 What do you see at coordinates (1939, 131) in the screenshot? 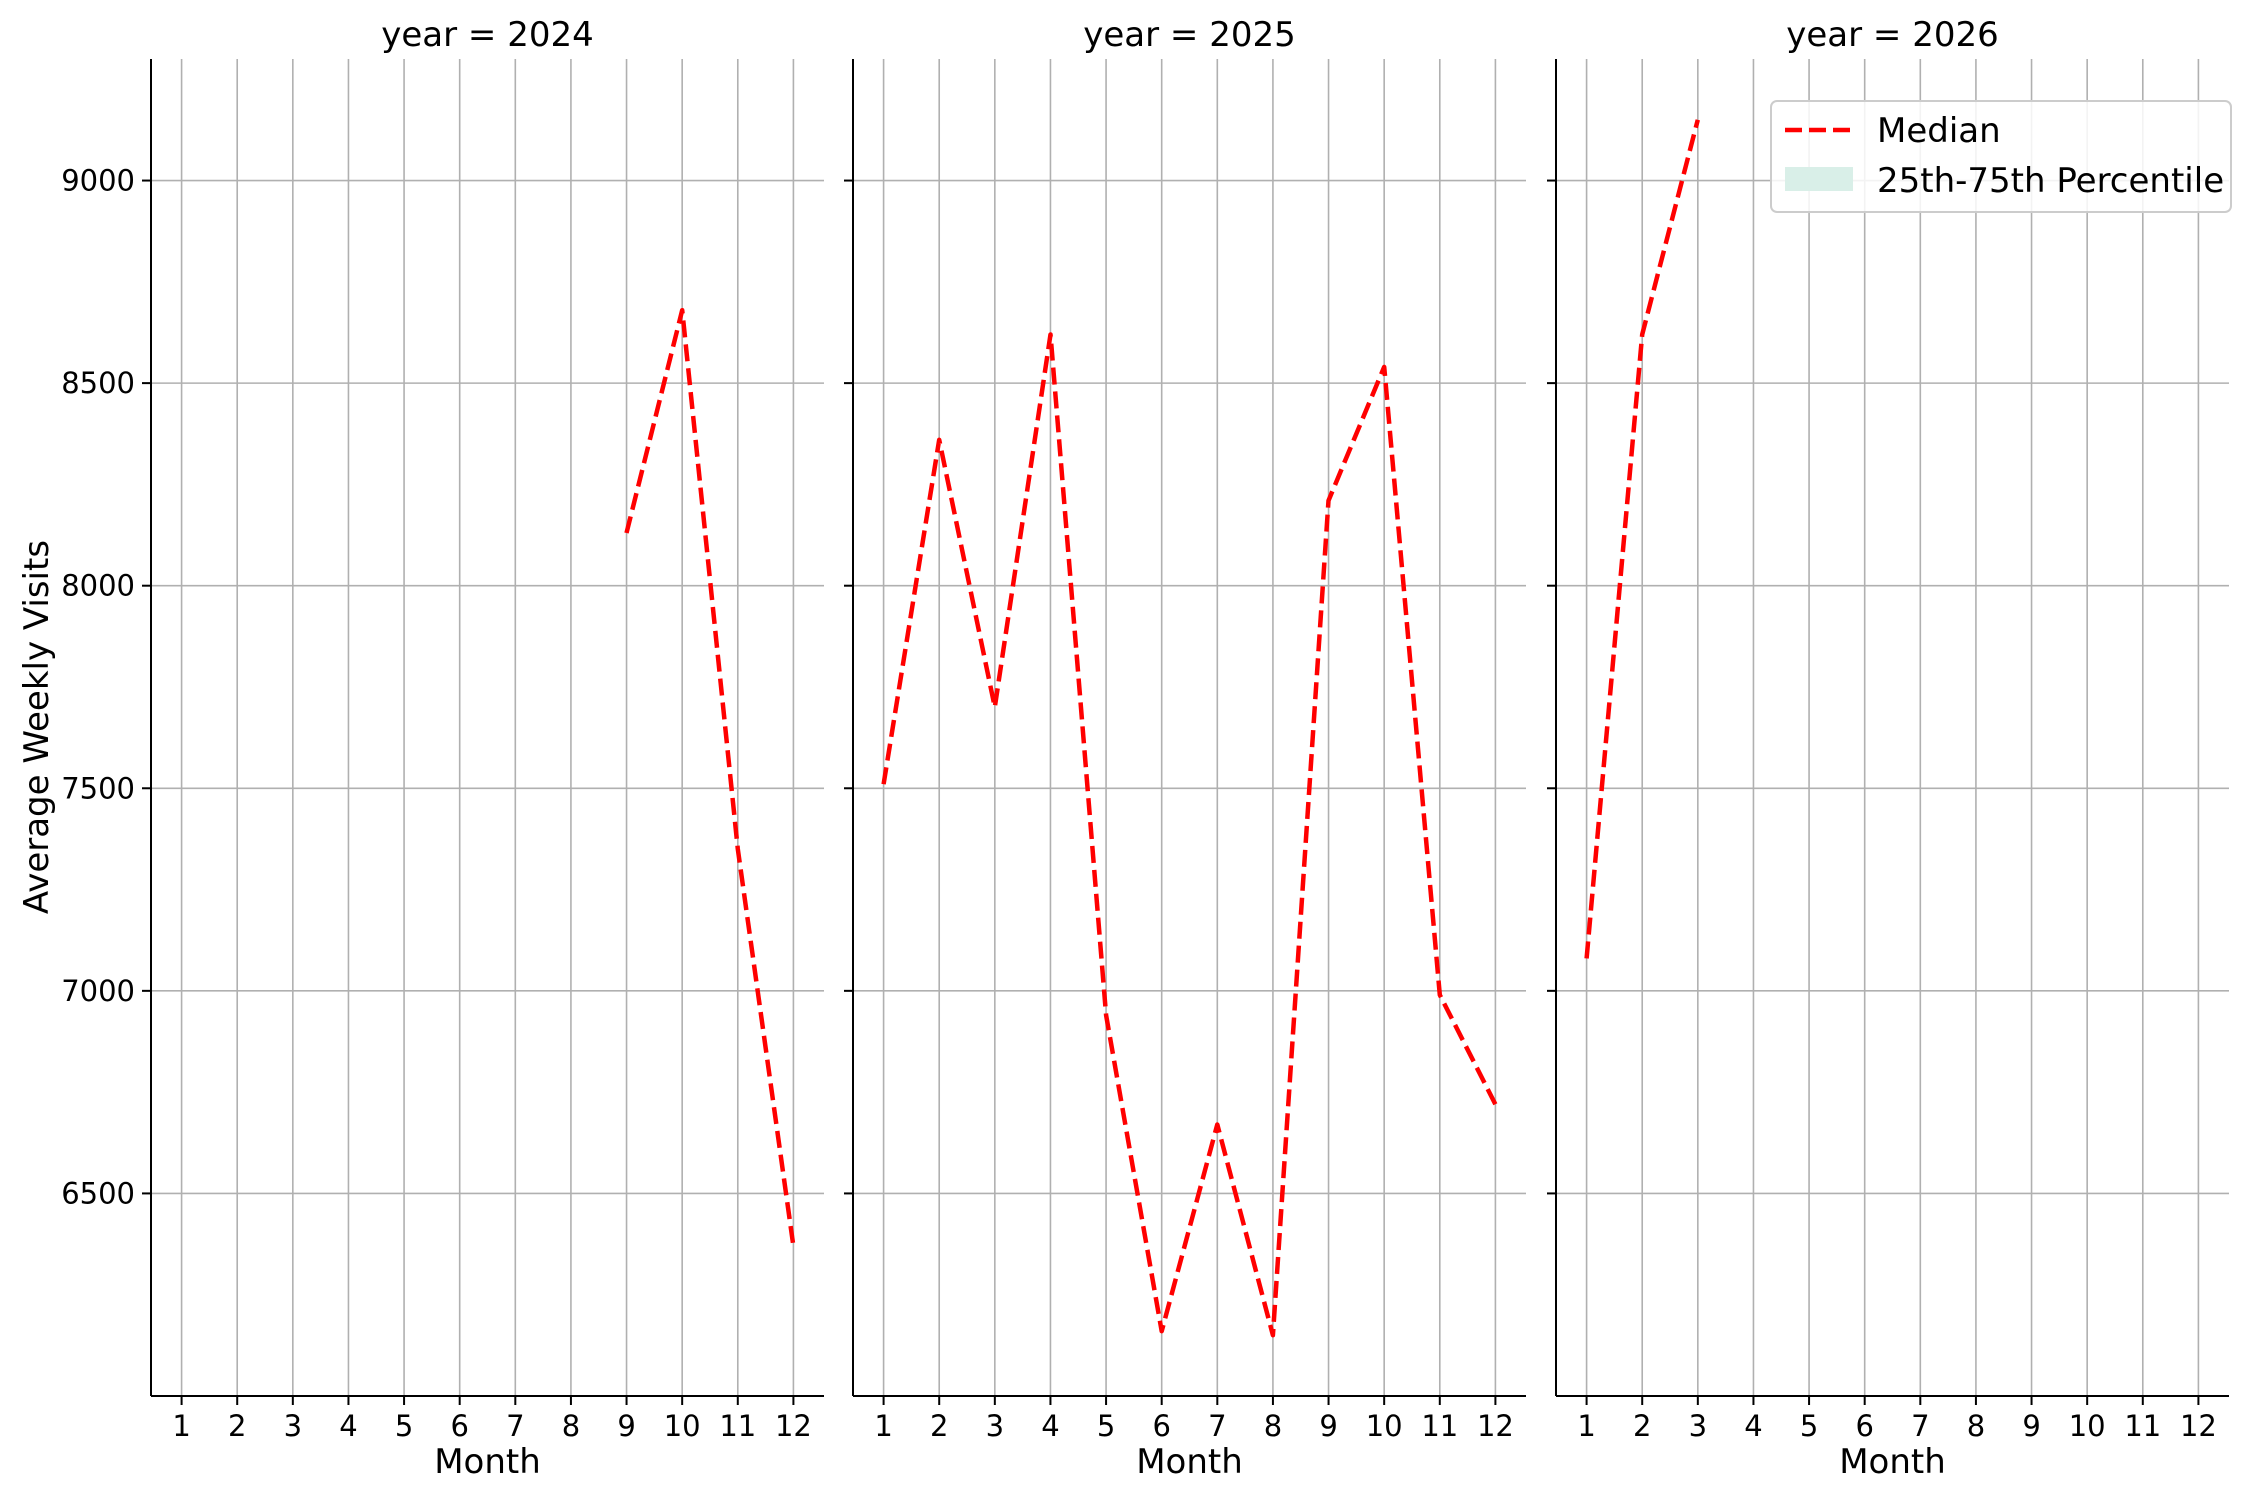
I see `legend-median-label: Median` at bounding box center [1939, 131].